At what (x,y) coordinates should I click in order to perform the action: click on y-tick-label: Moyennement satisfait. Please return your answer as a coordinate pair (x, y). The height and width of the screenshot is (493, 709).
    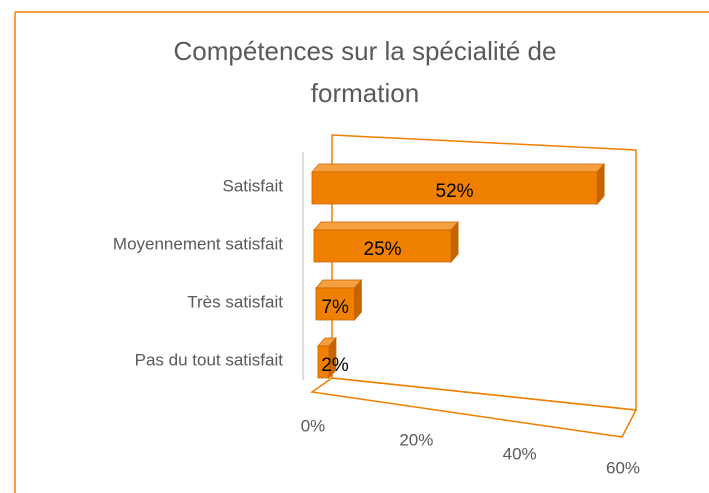
    Looking at the image, I should click on (198, 243).